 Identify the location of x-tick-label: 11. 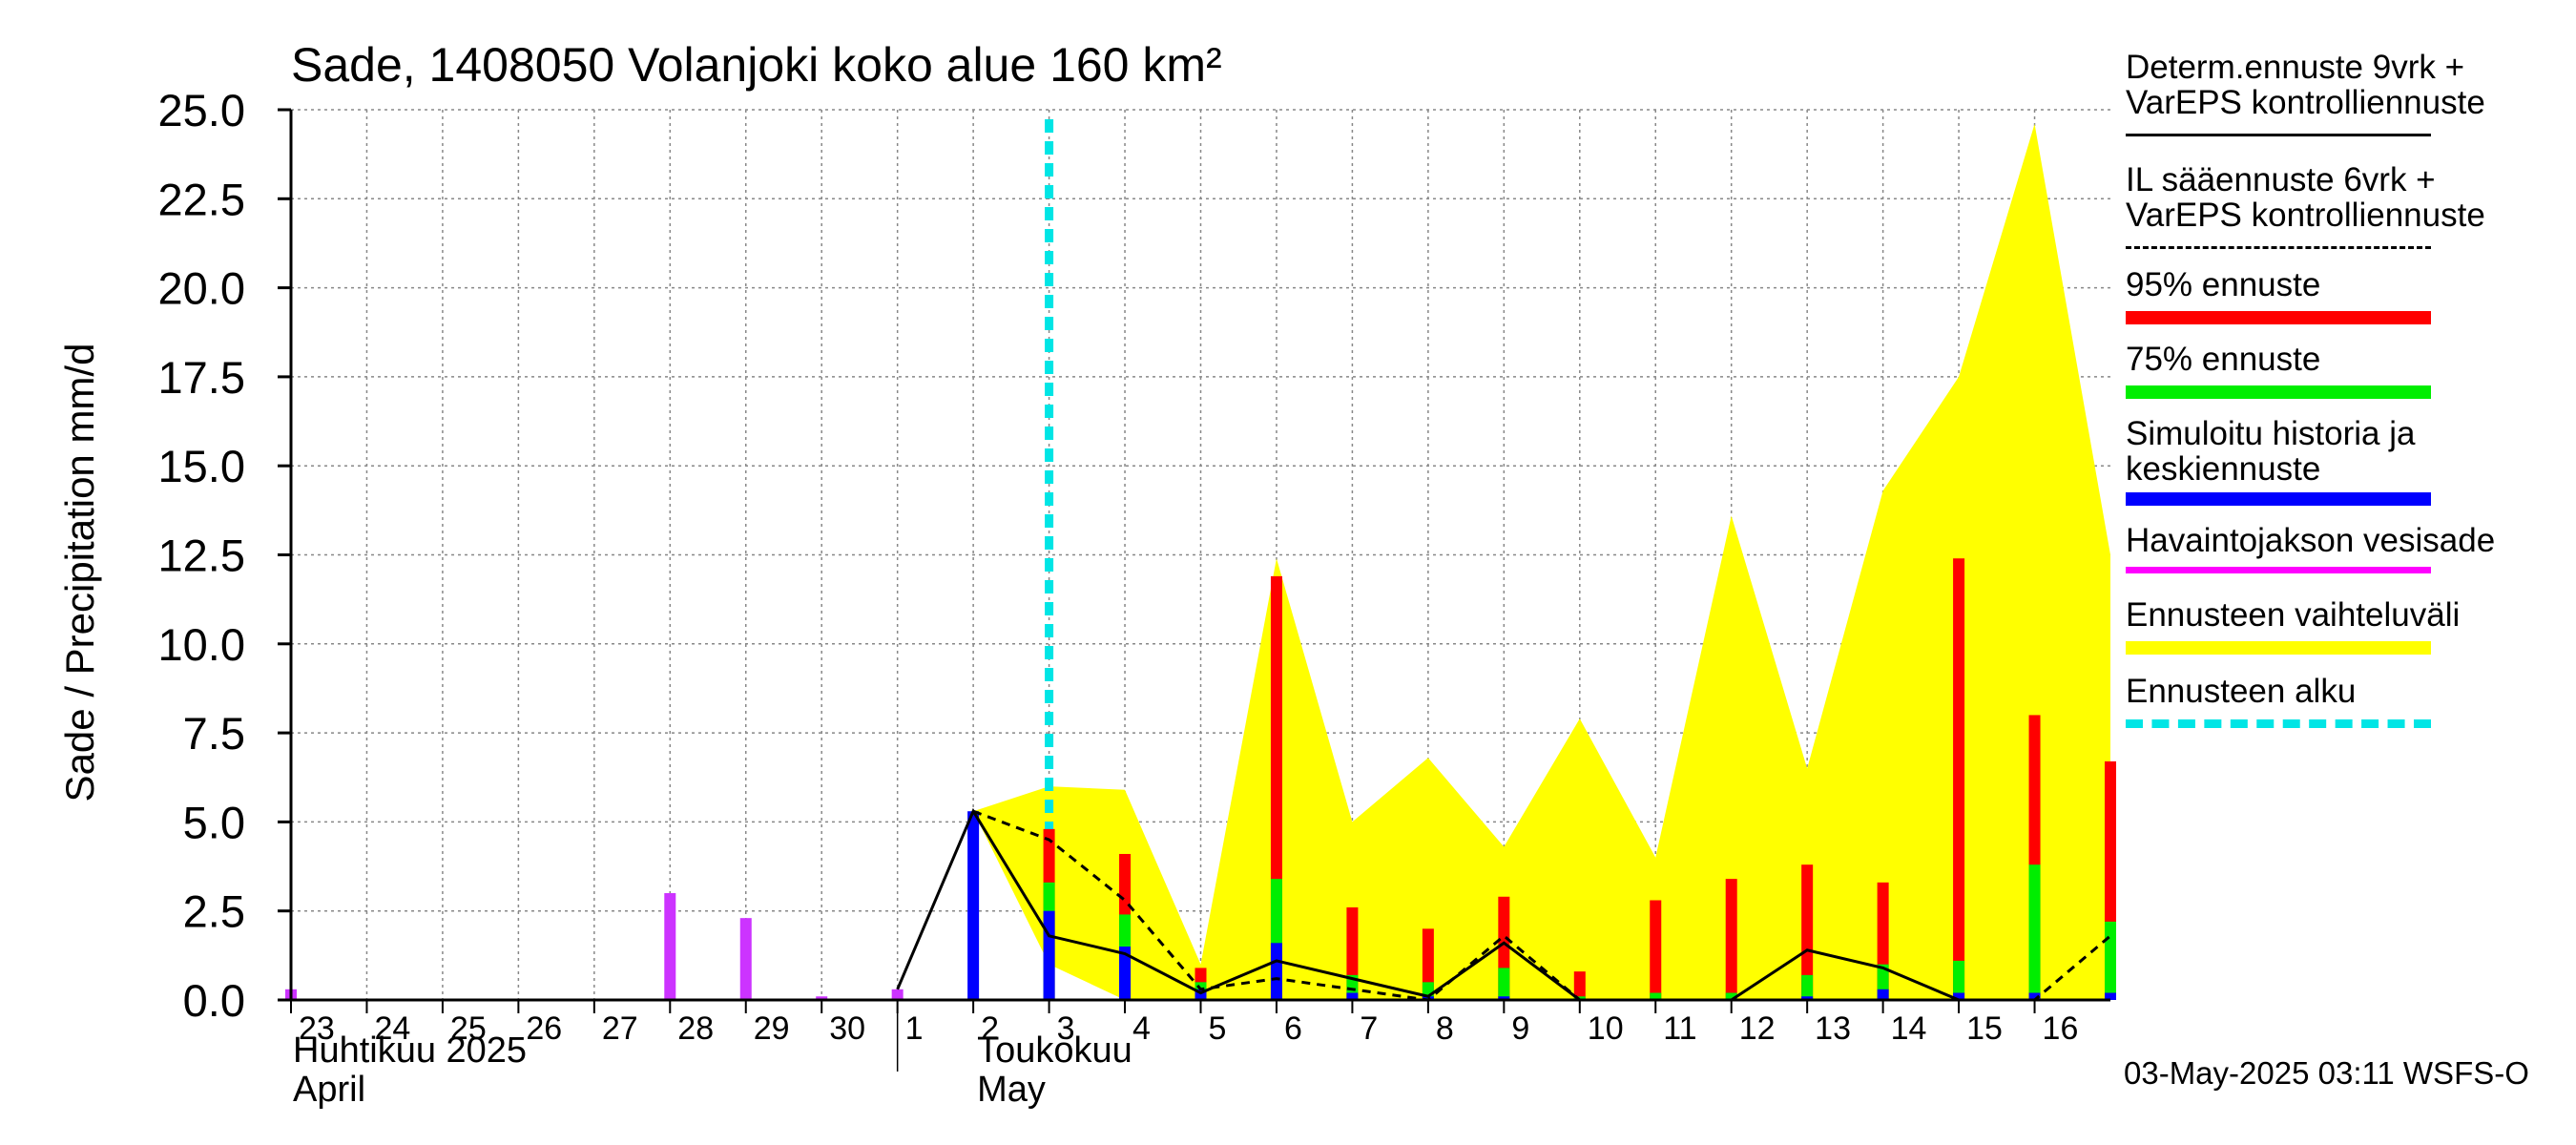
(1679, 1029).